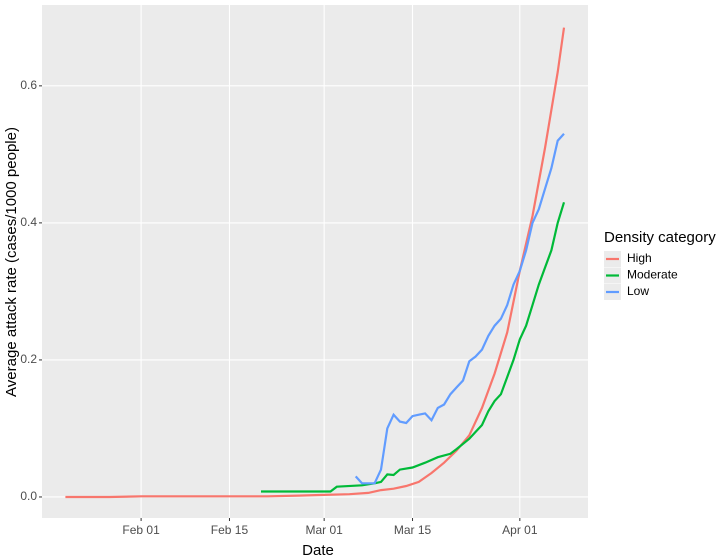  Describe the element at coordinates (520, 530) in the screenshot. I see `x-tick-label: Apr 01` at that location.